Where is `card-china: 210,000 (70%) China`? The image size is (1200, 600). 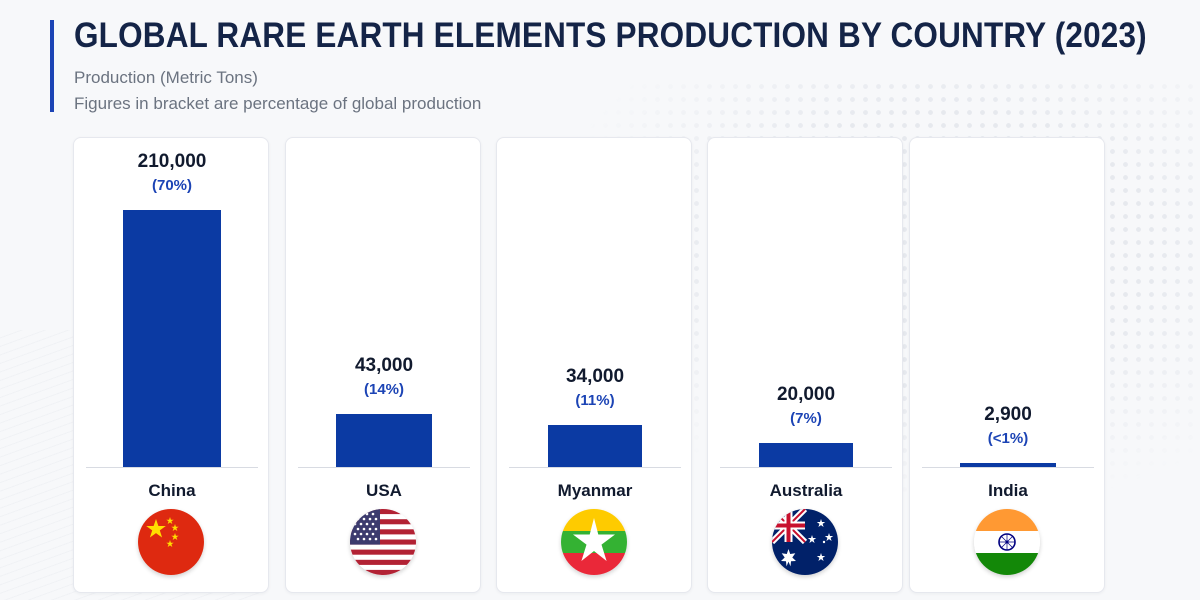
card-china: 210,000 (70%) China is located at coordinates (171, 365).